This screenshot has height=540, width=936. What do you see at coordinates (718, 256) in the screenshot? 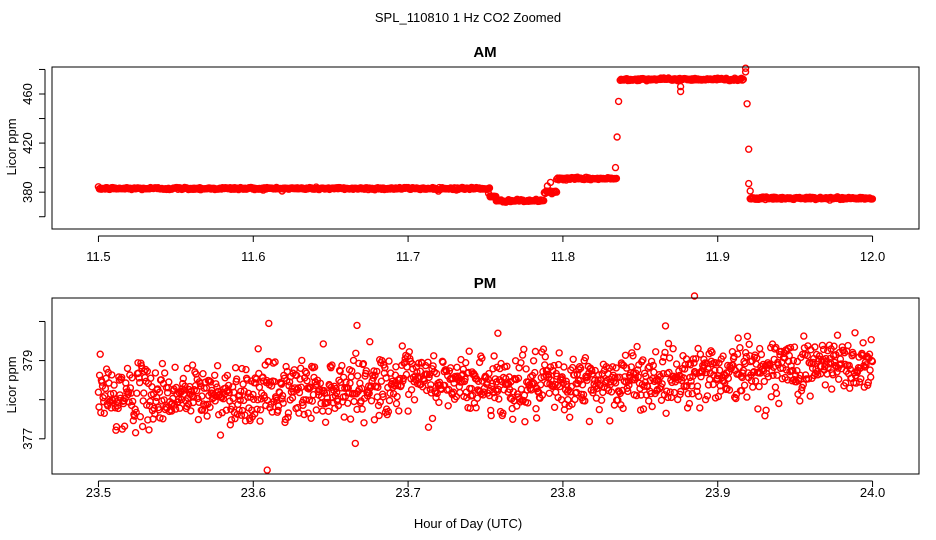
I see `am-x-tick-label: 11.9` at bounding box center [718, 256].